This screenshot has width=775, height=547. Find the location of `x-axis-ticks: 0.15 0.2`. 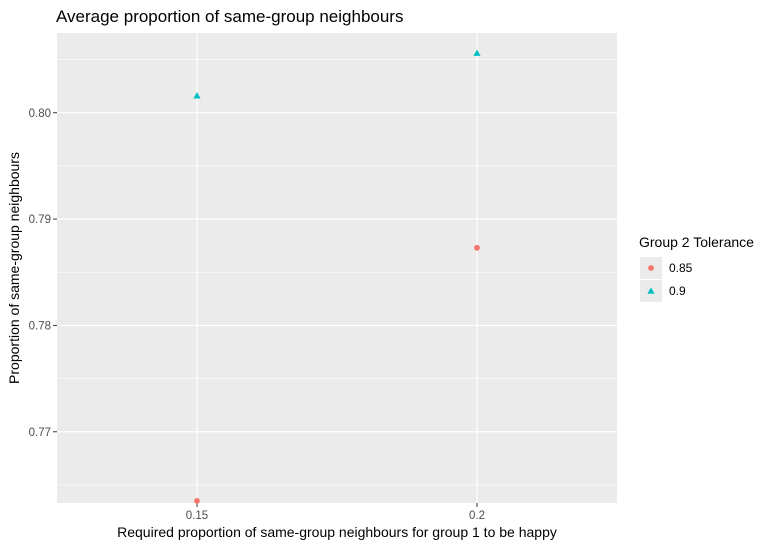

x-axis-ticks: 0.15 0.2 is located at coordinates (335, 512).